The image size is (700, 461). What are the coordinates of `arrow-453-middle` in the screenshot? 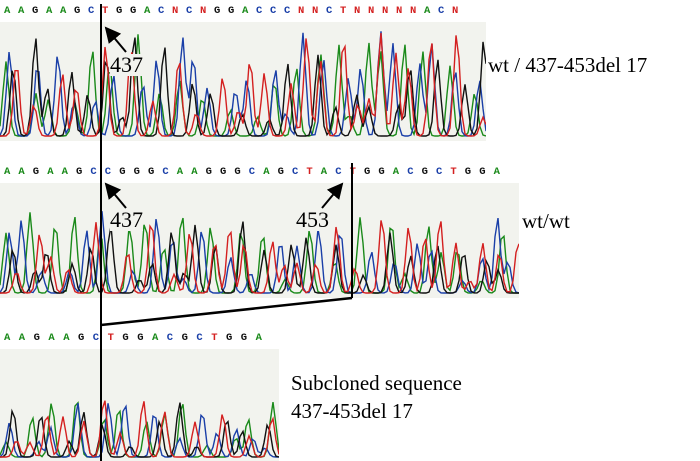 It's located at (332, 195).